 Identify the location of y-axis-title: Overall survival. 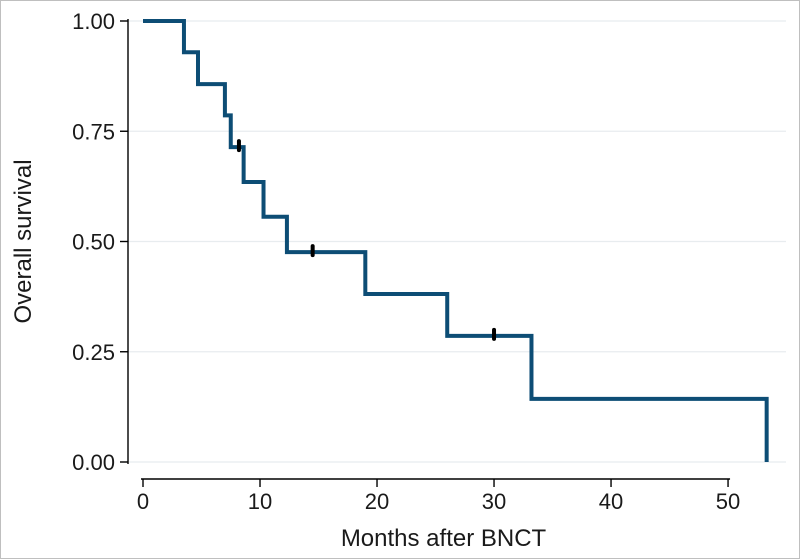
(23, 241).